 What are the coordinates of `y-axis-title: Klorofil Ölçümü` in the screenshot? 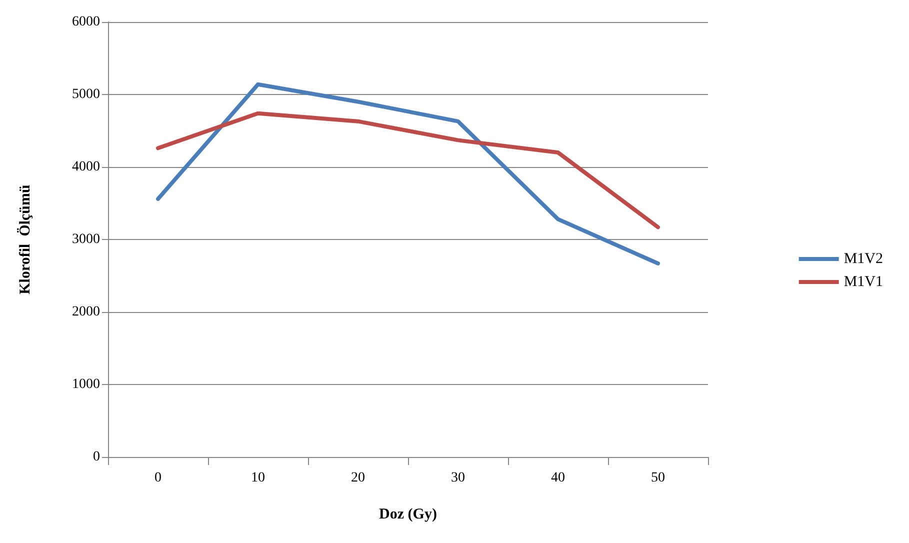 It's located at (25, 239).